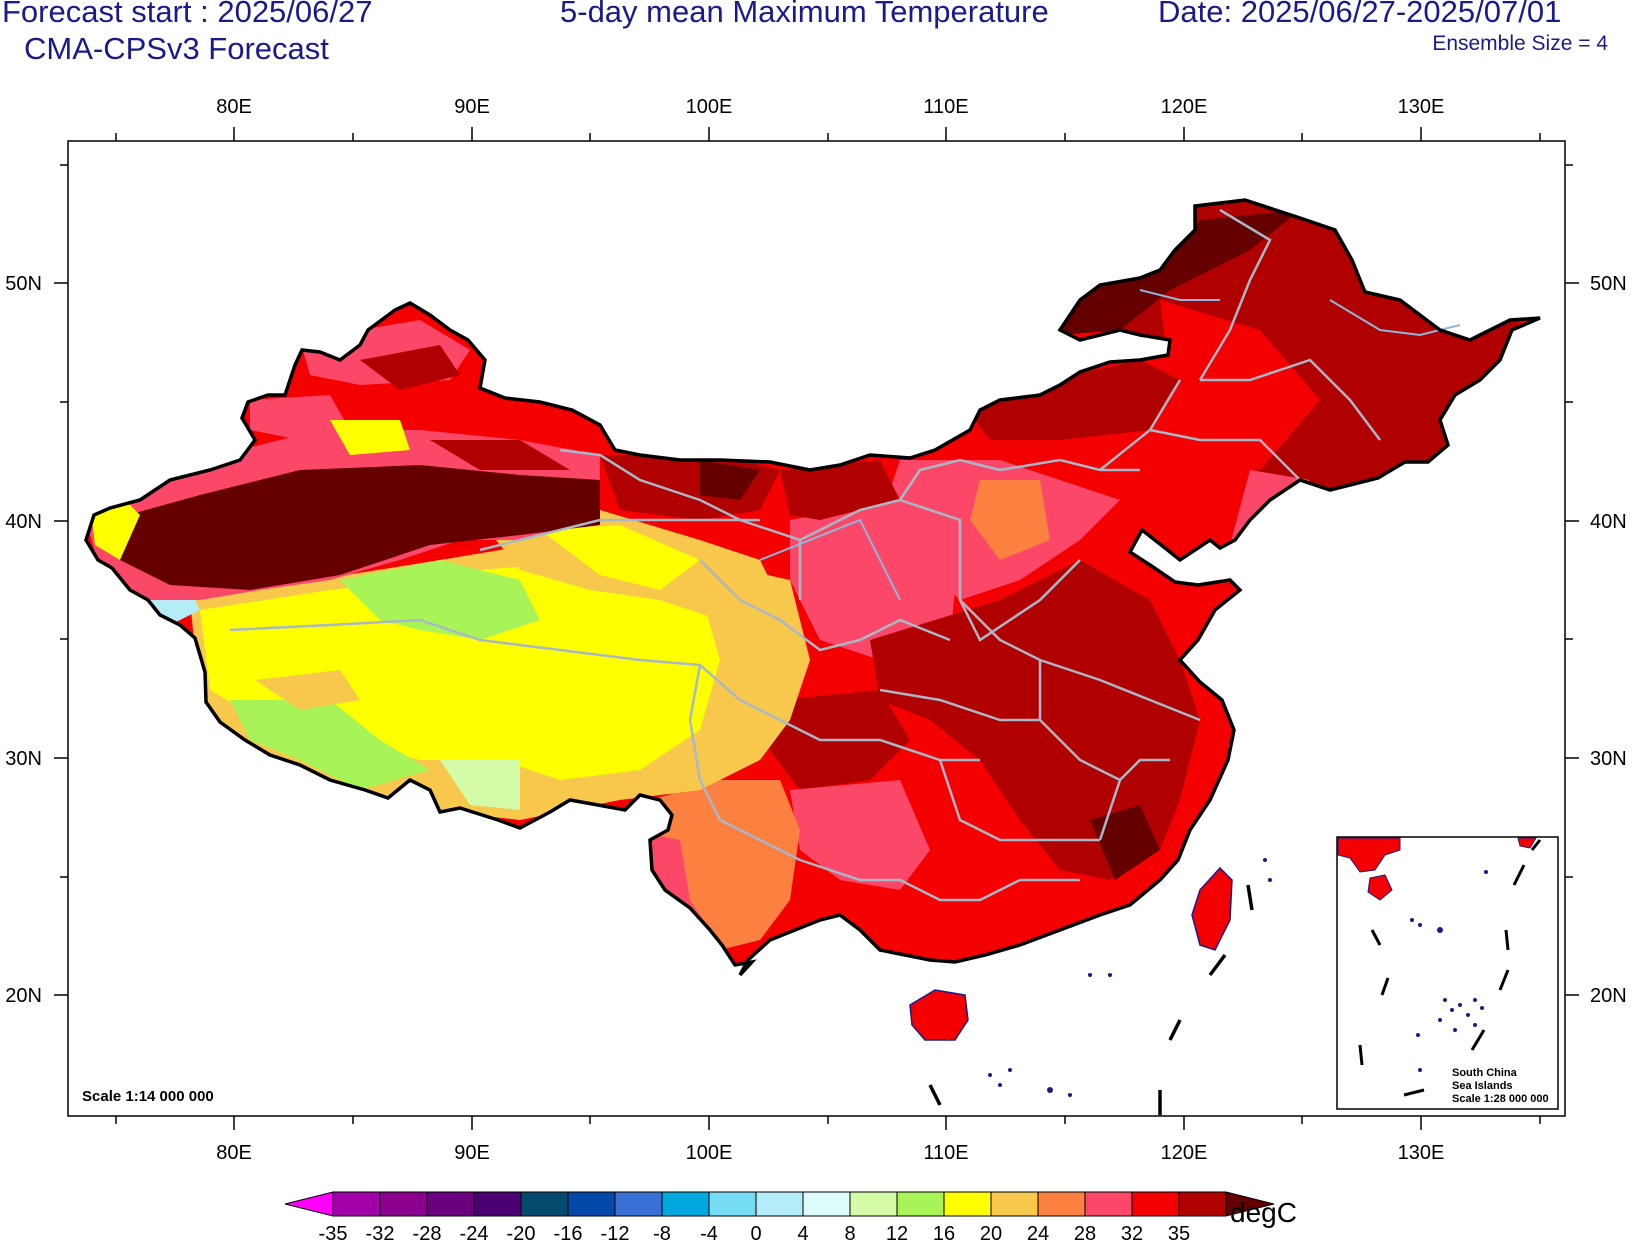 The height and width of the screenshot is (1241, 1632). I want to click on colorbar-level-label: -16, so click(568, 1232).